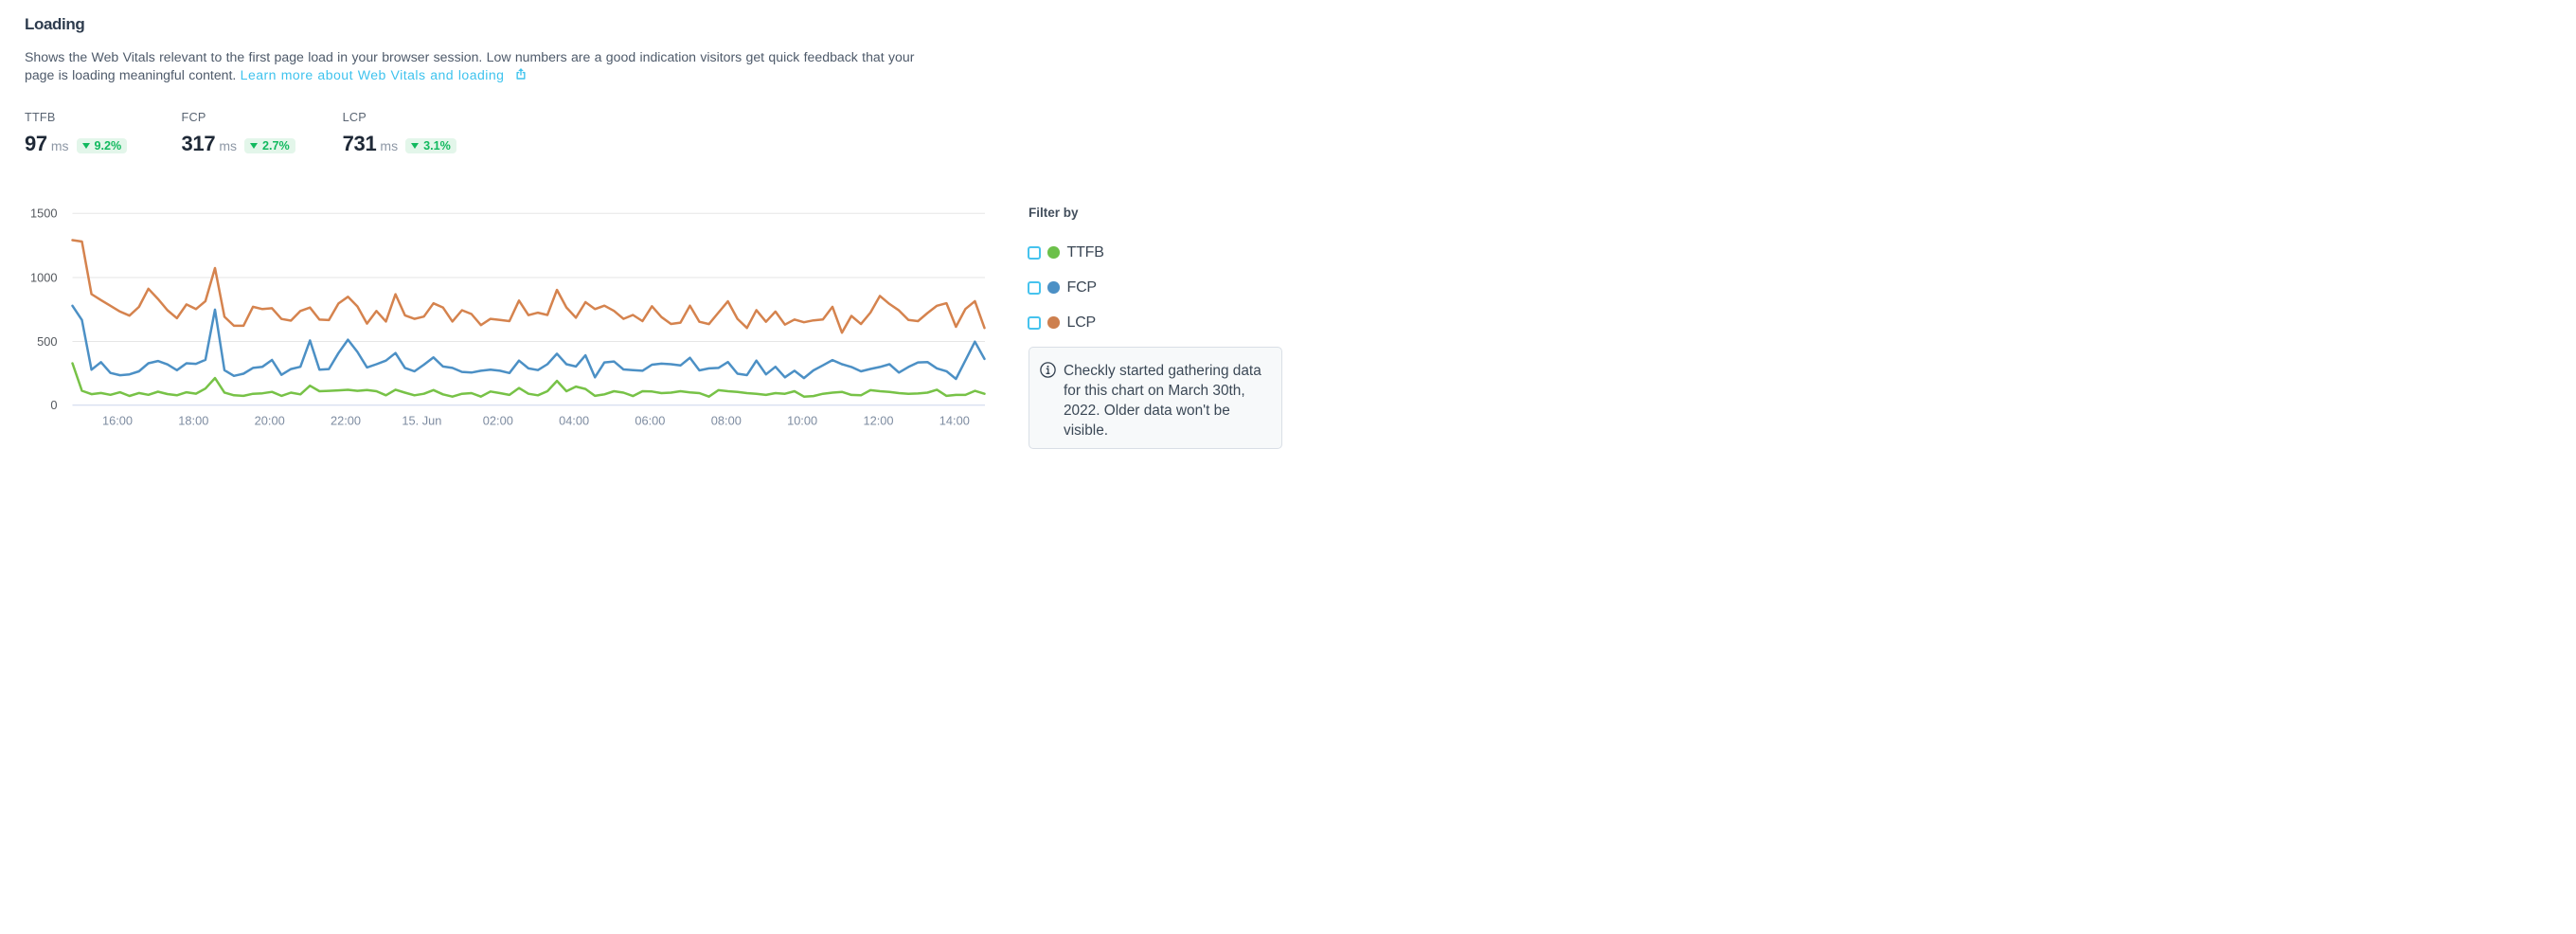 The width and height of the screenshot is (2576, 934). What do you see at coordinates (498, 421) in the screenshot?
I see `svg-text: 02:00` at bounding box center [498, 421].